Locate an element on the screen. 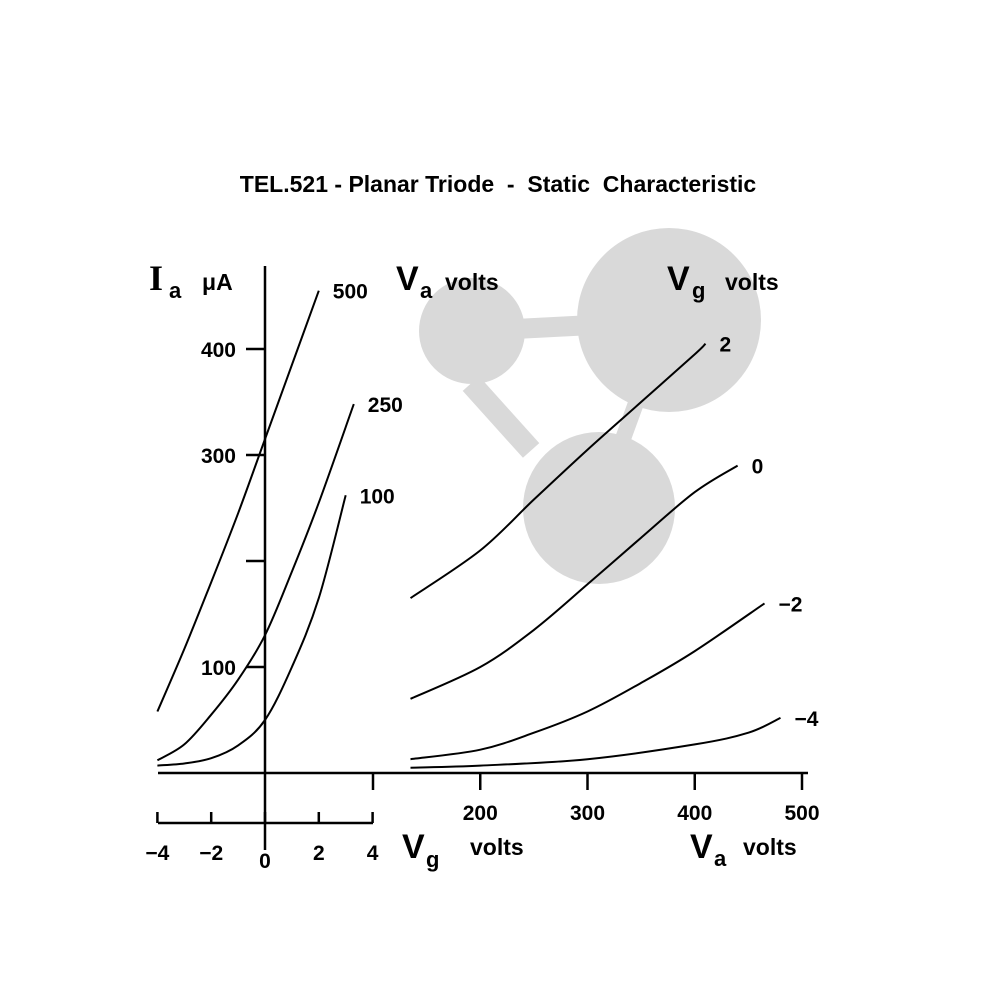 This screenshot has width=1000, height=1000. va-curve-label: 100 is located at coordinates (377, 496).